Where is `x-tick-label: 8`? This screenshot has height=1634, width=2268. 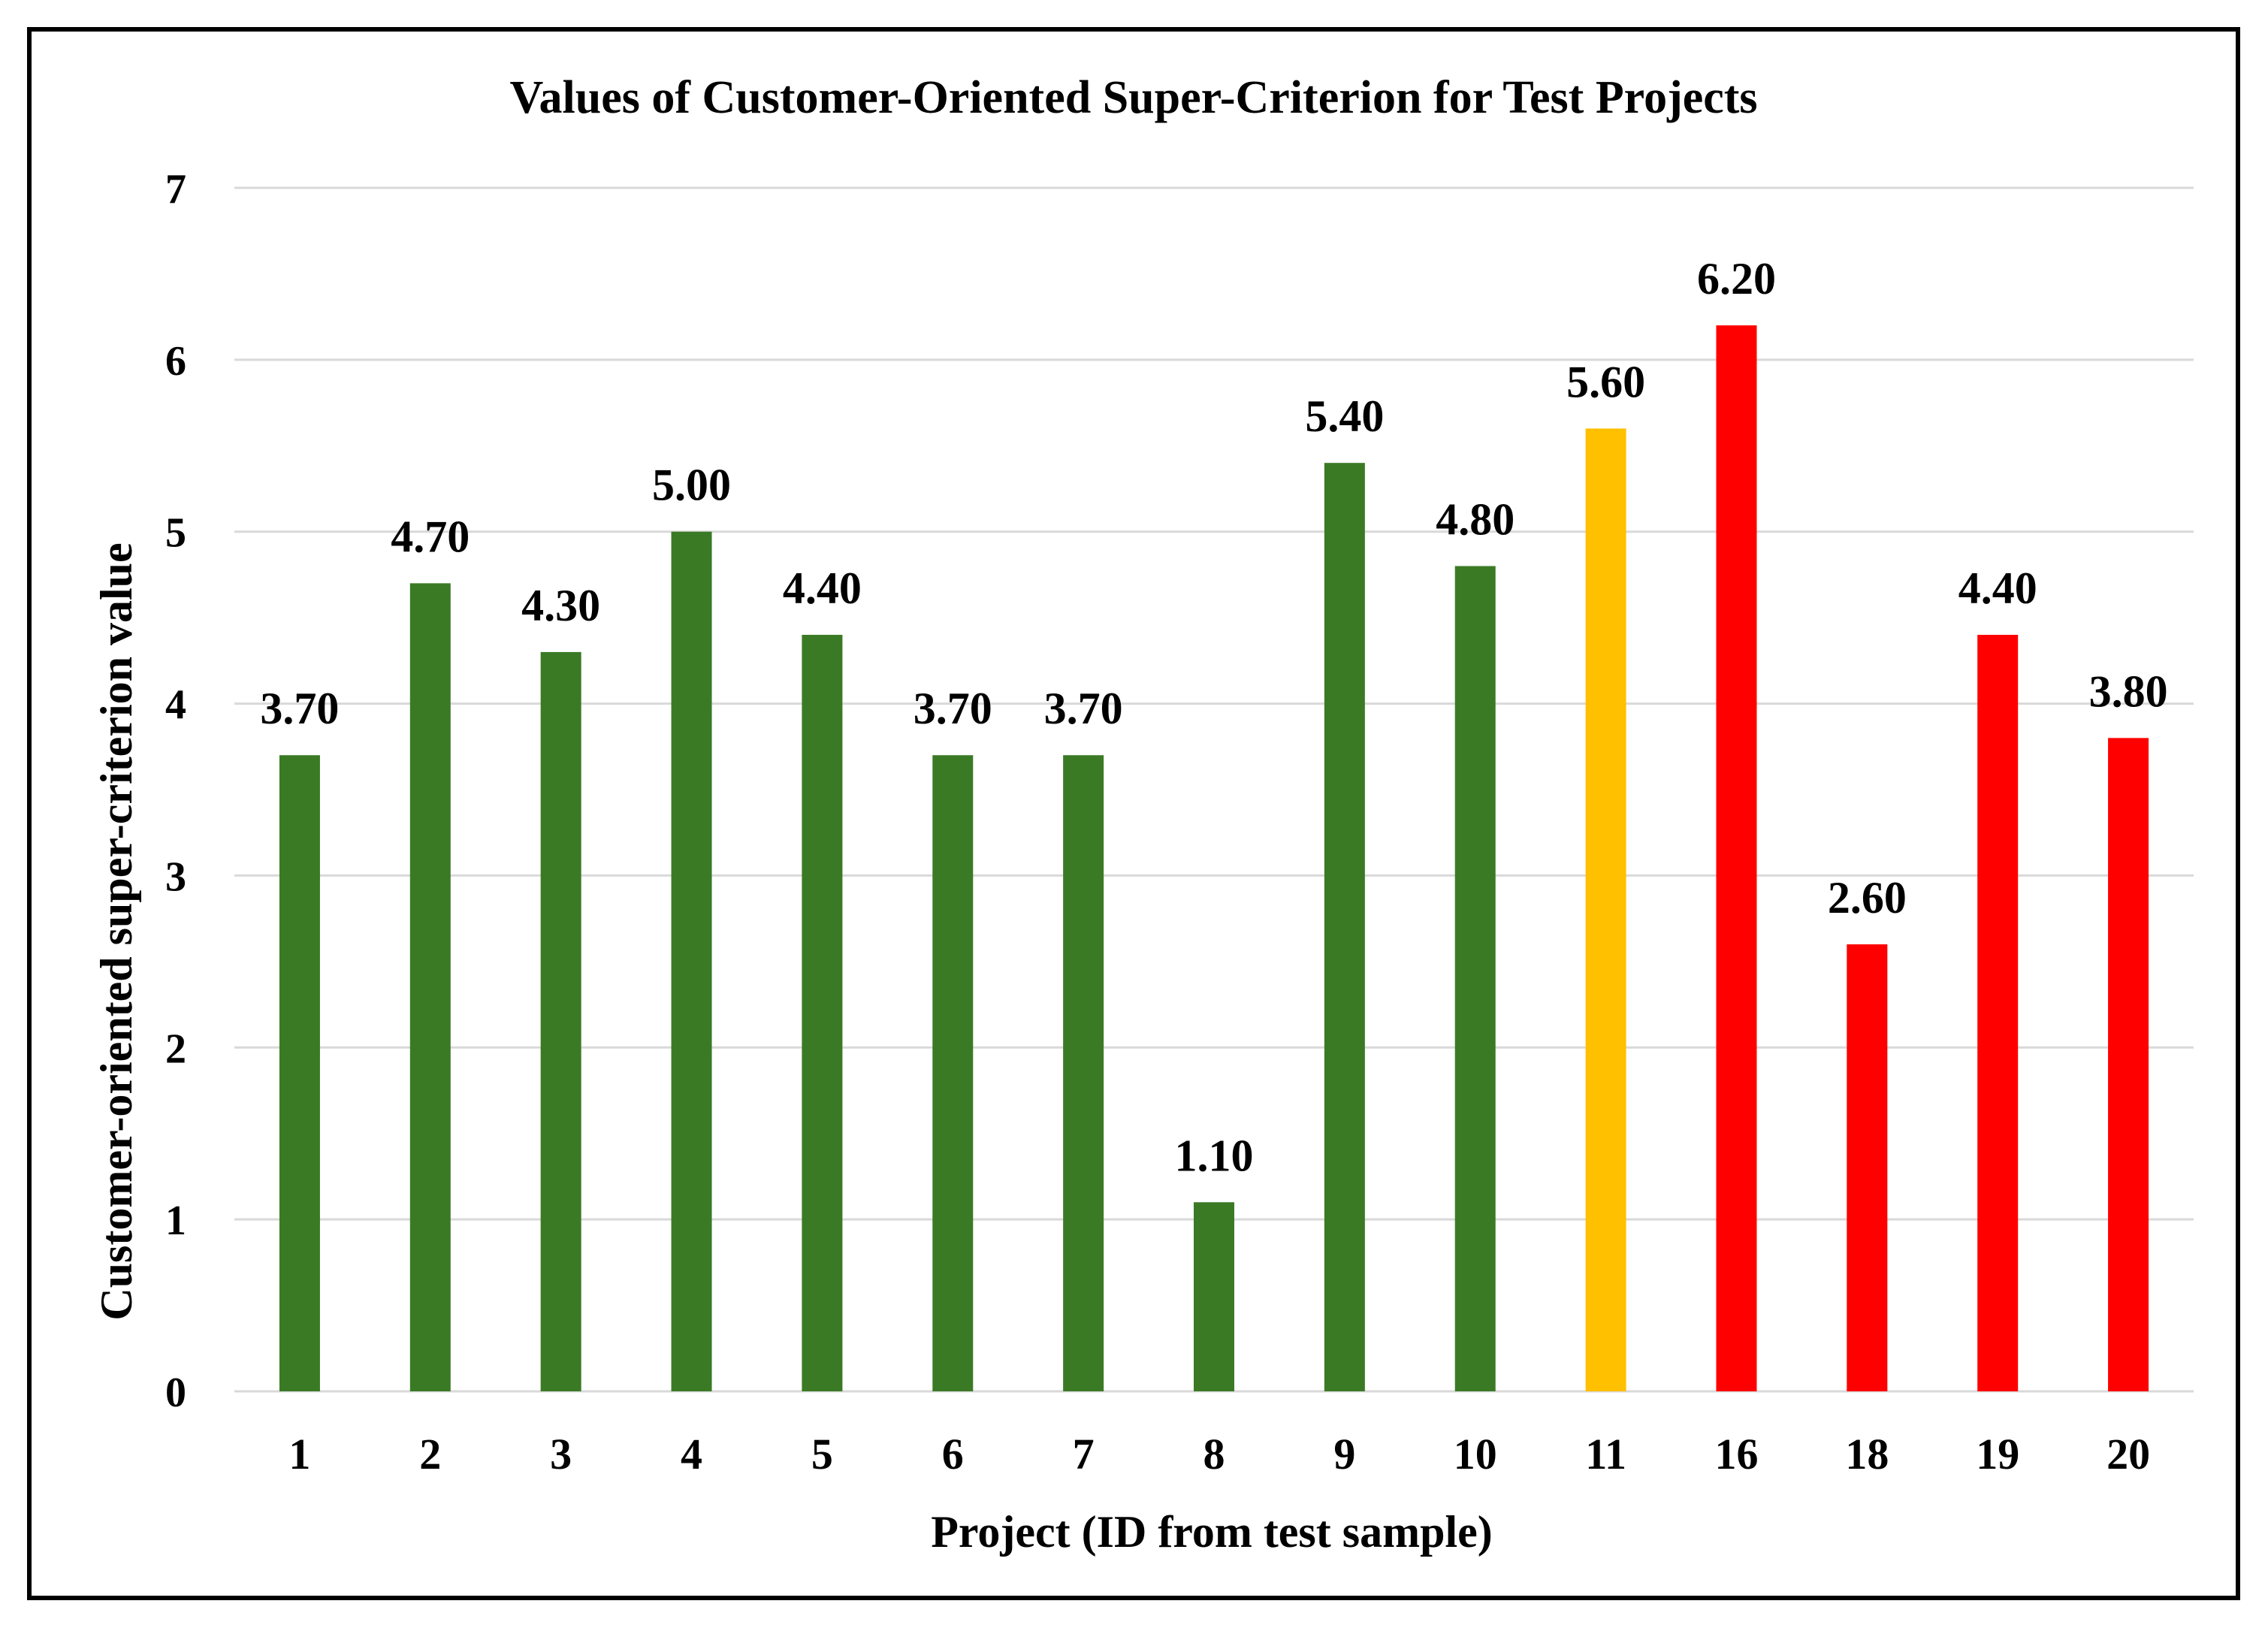
x-tick-label: 8 is located at coordinates (1214, 1454).